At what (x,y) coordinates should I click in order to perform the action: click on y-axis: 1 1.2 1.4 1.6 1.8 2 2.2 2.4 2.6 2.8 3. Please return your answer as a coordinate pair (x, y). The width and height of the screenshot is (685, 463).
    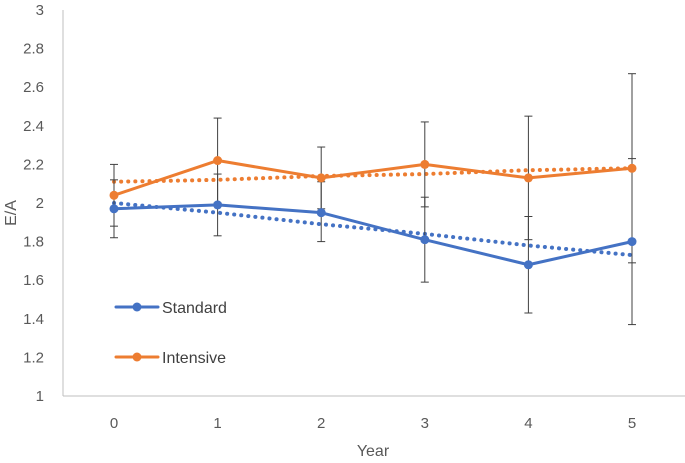
    Looking at the image, I should click on (43, 203).